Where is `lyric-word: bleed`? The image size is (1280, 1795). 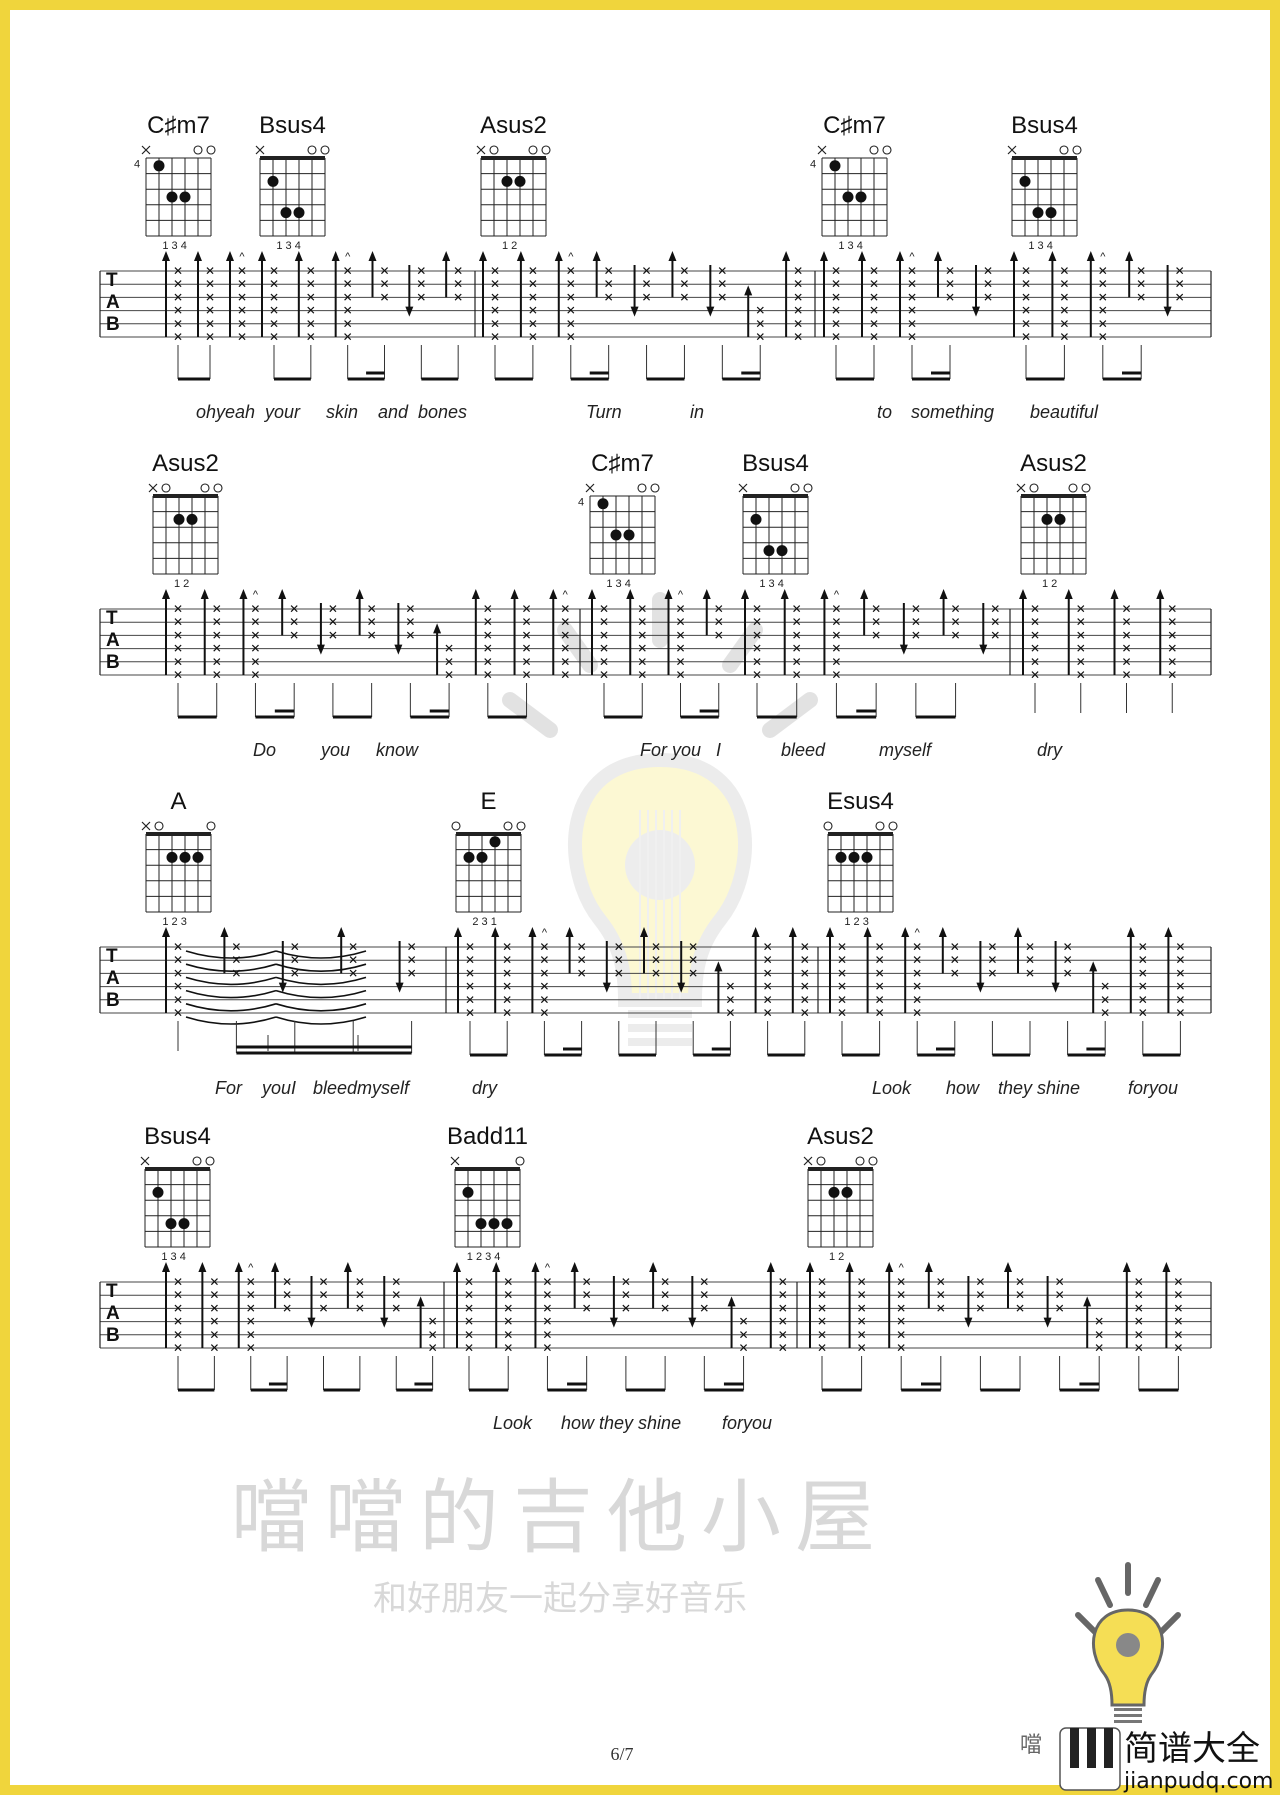
lyric-word: bleed is located at coordinates (803, 750).